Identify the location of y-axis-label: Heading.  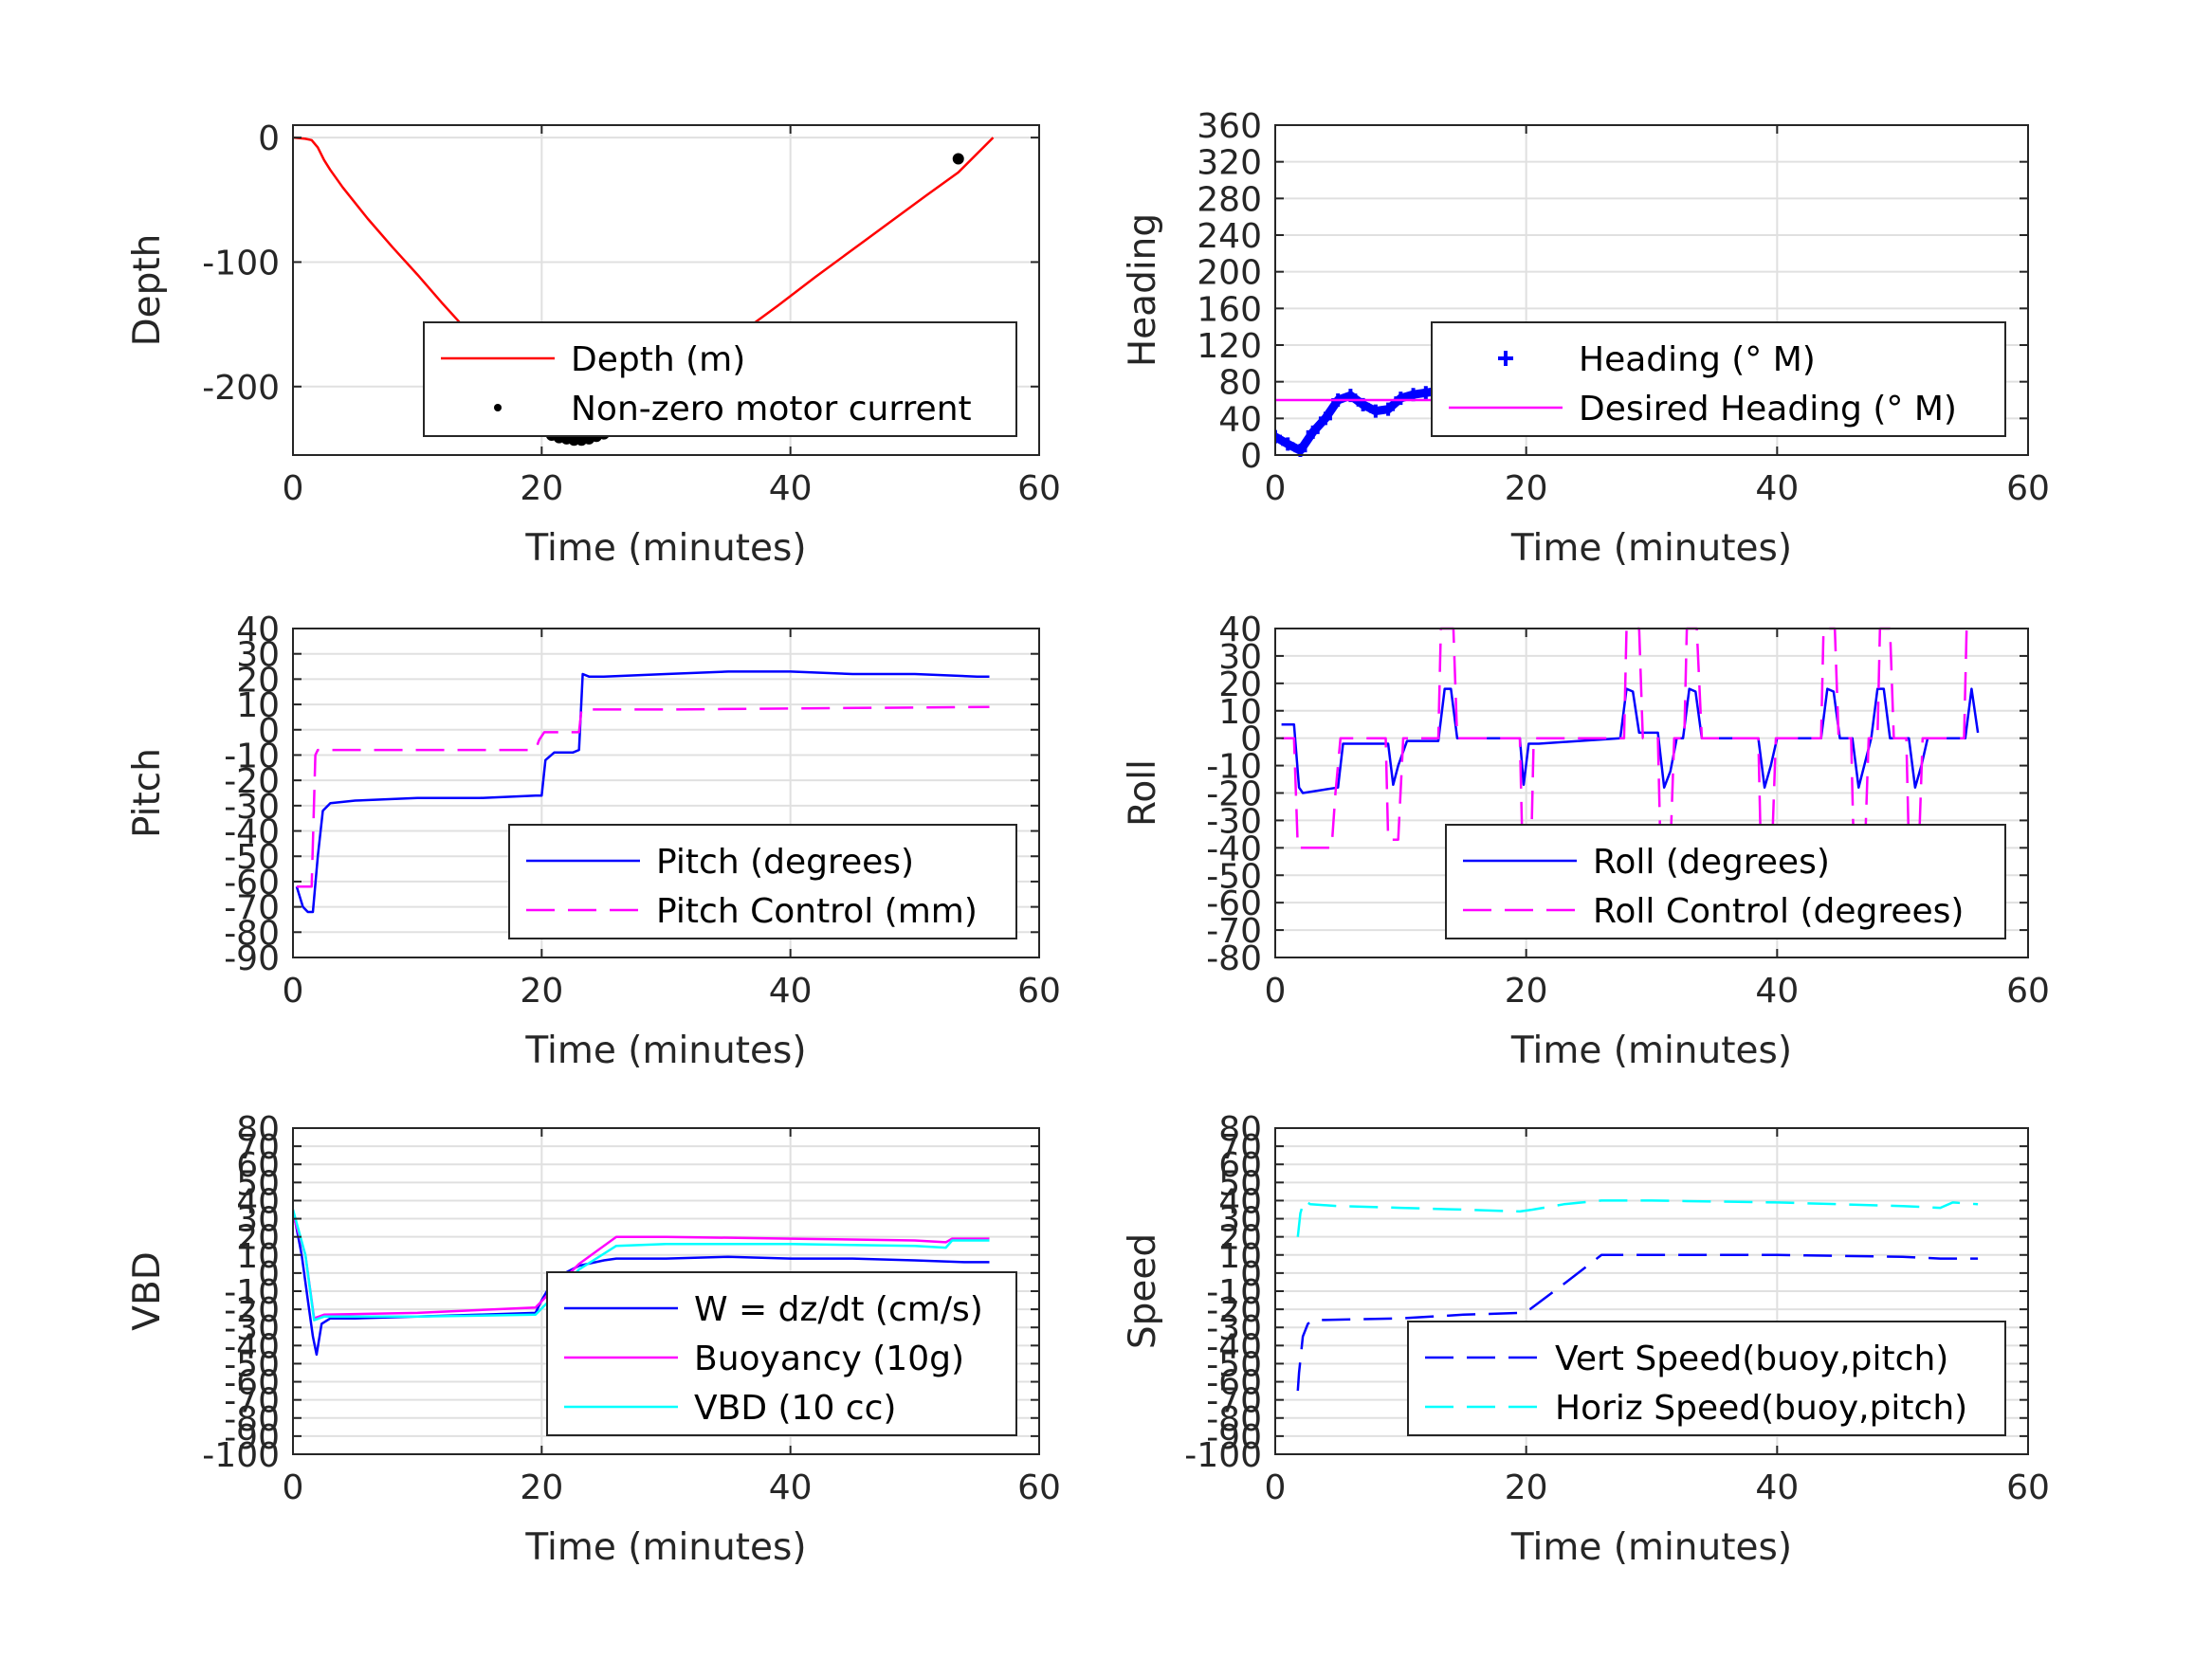
(1143, 290).